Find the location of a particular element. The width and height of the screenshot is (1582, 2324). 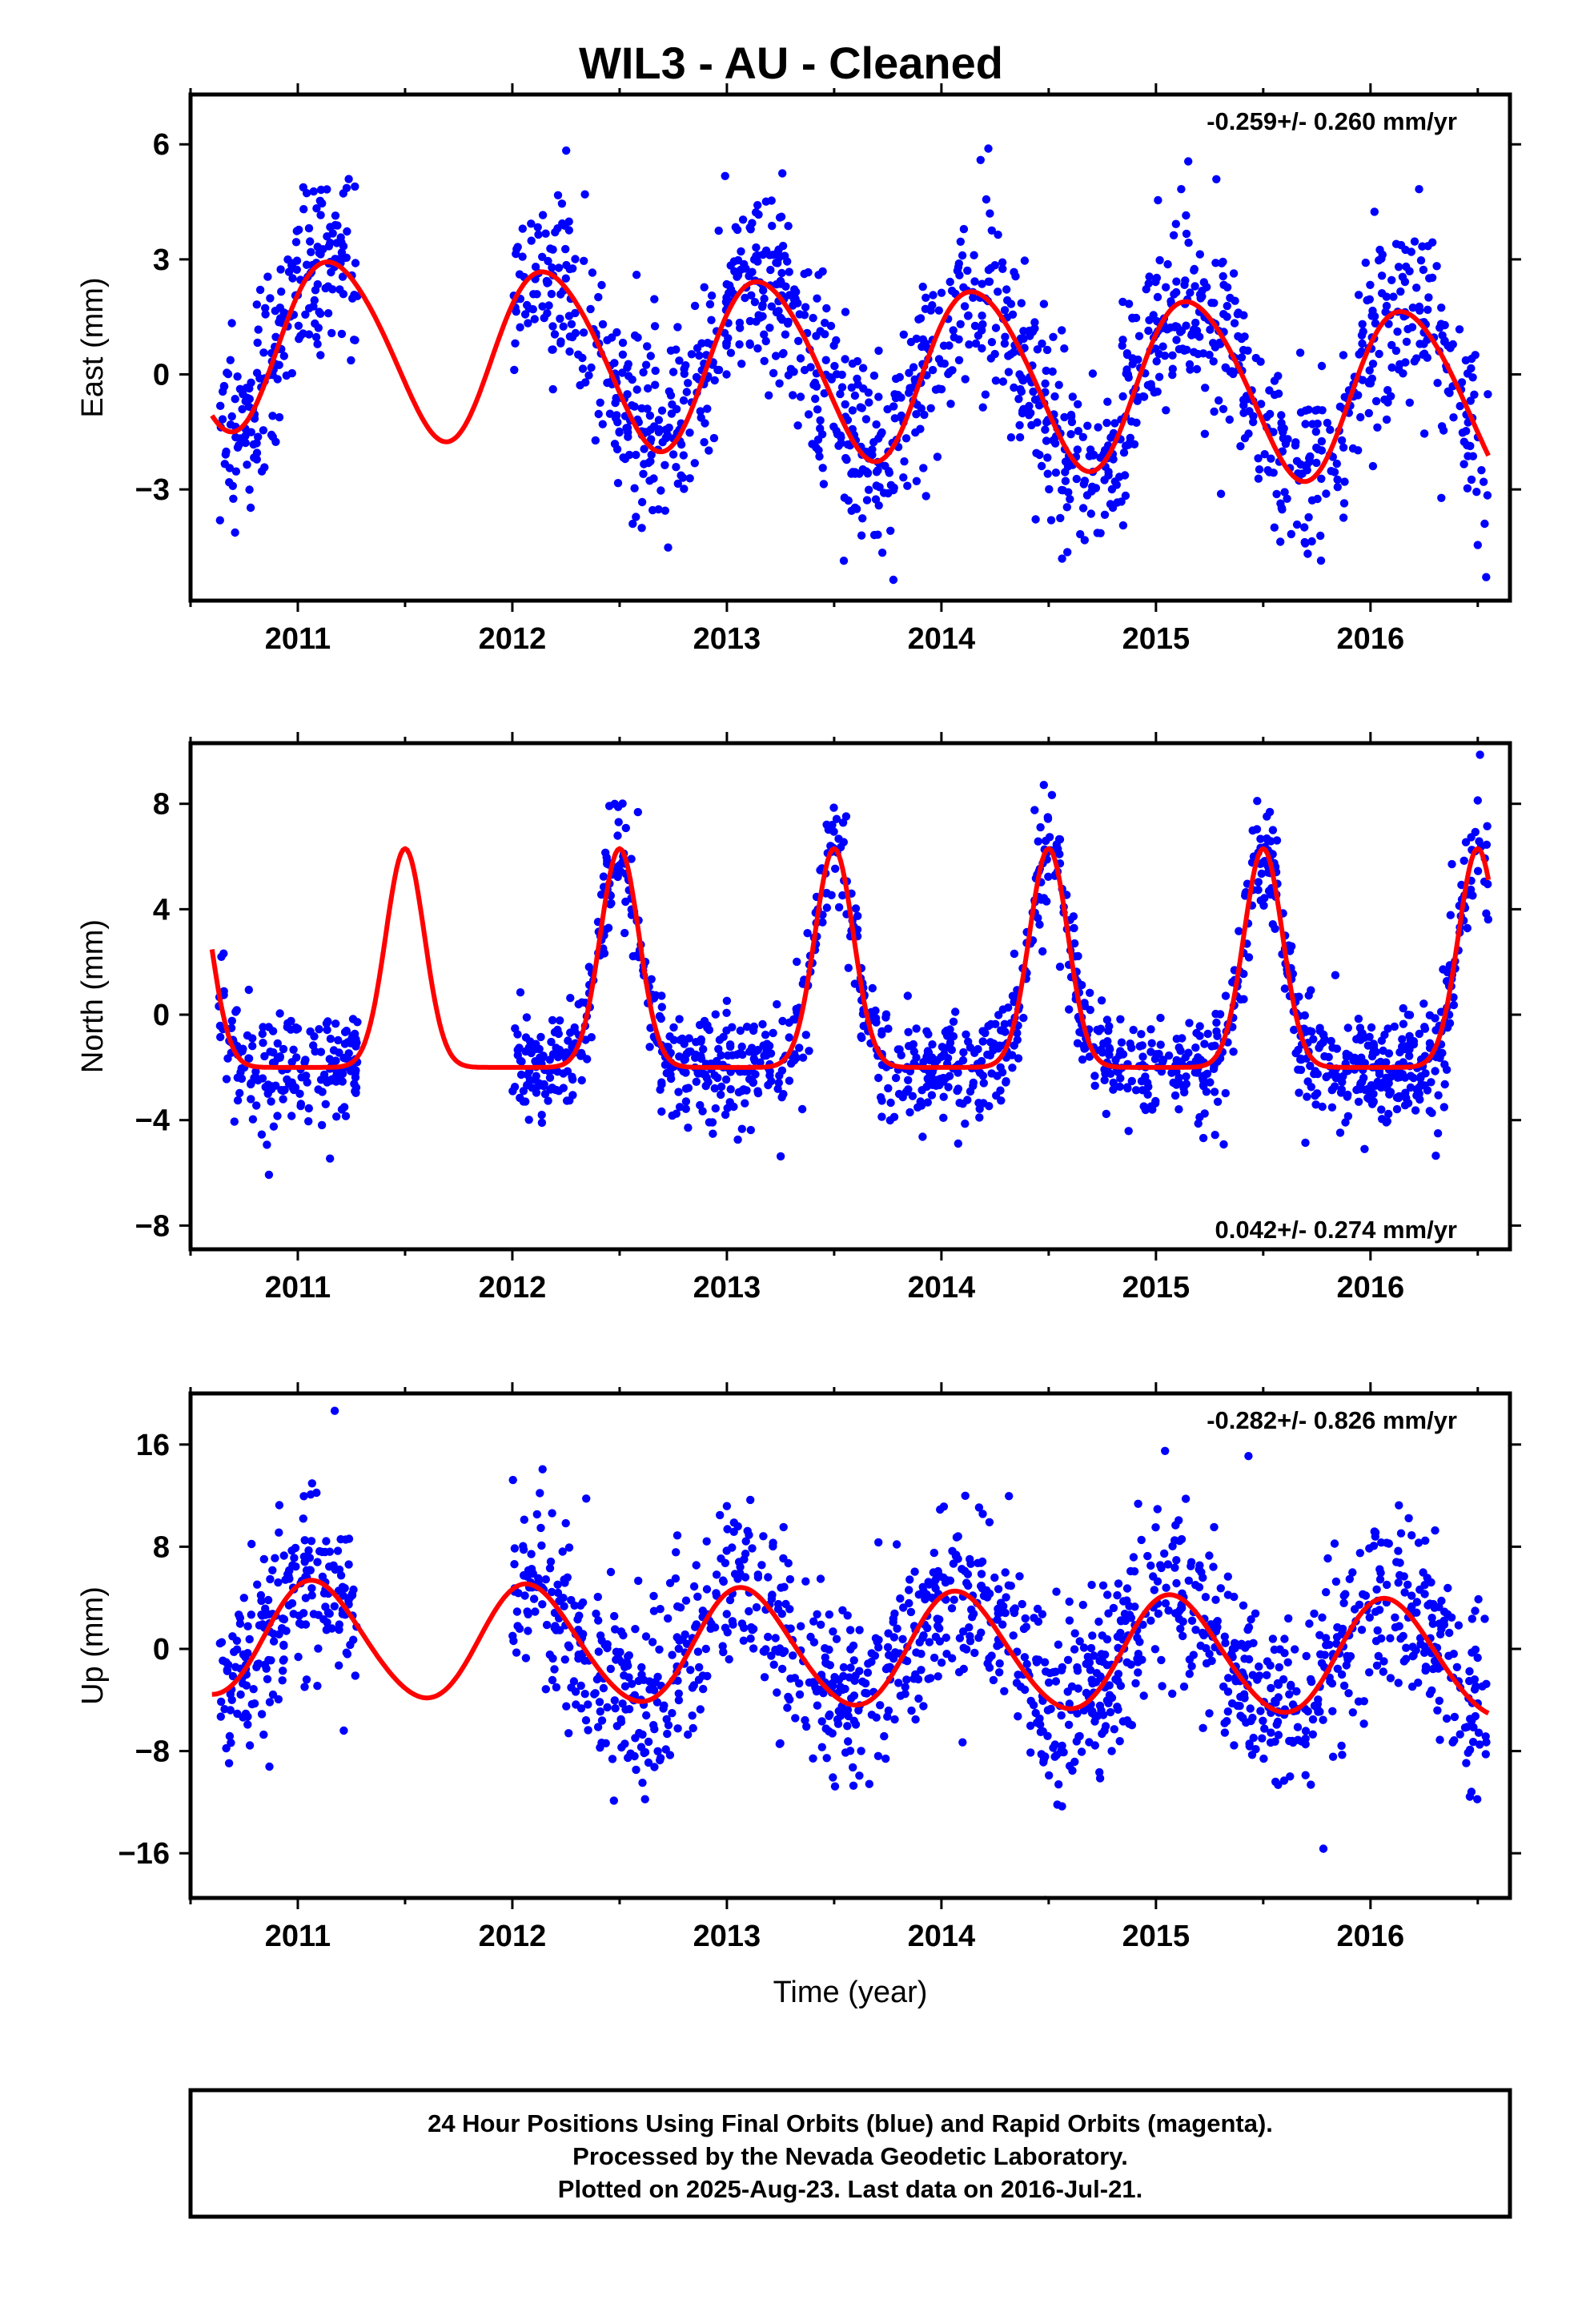

up-rate-annotation: -0.282+/- 0.826 mm/yr is located at coordinates (1332, 1420).